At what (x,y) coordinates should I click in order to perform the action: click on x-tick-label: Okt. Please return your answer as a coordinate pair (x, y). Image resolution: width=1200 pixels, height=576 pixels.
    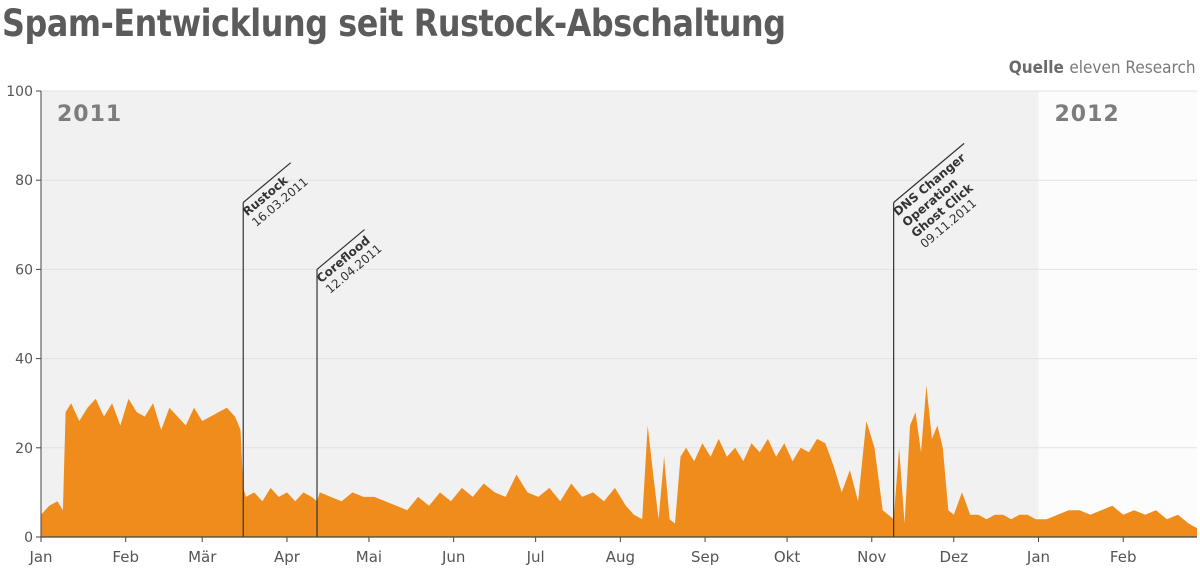
    Looking at the image, I should click on (787, 557).